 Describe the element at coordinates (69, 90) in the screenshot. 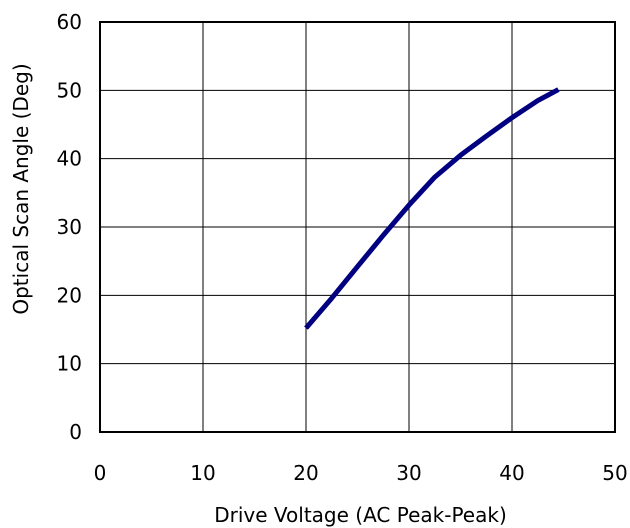

I see `y-tick-label: 50` at that location.